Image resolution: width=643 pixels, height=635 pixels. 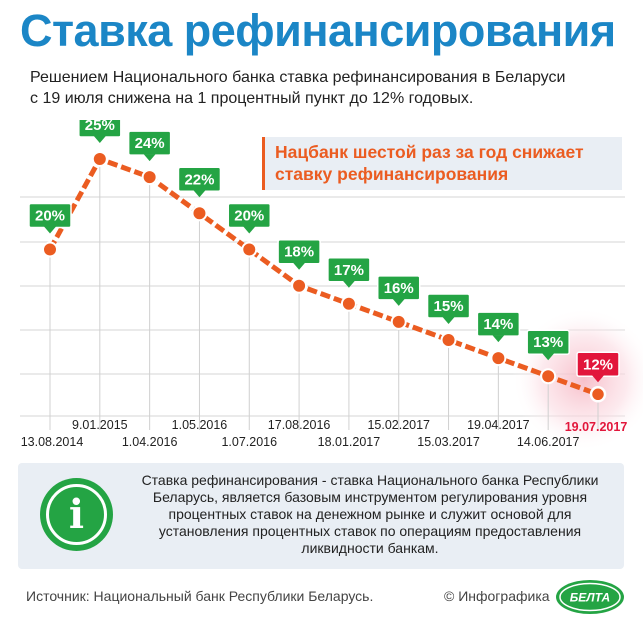 I want to click on logo-text: БЕЛТА, so click(x=590, y=598).